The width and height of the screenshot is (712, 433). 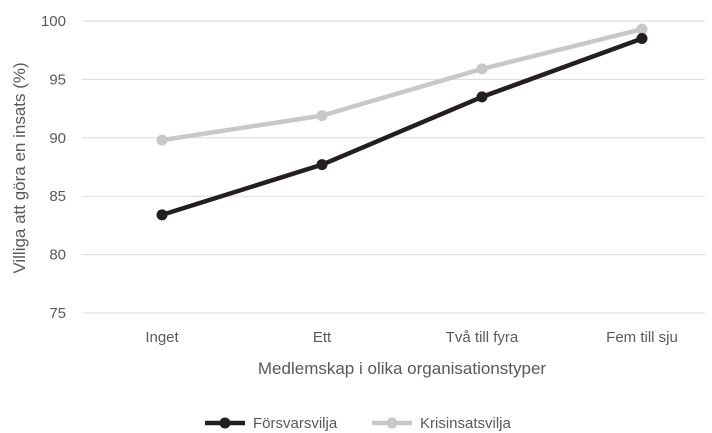 I want to click on legend-item: Krisinsatsvilja, so click(x=442, y=423).